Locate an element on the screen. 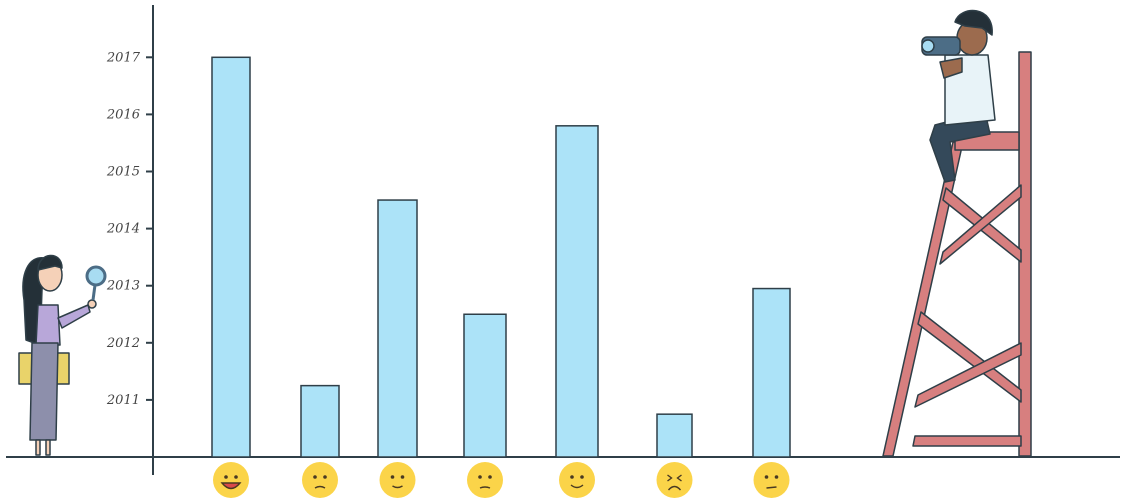 The image size is (1124, 502). emoji-labels is located at coordinates (501, 480).